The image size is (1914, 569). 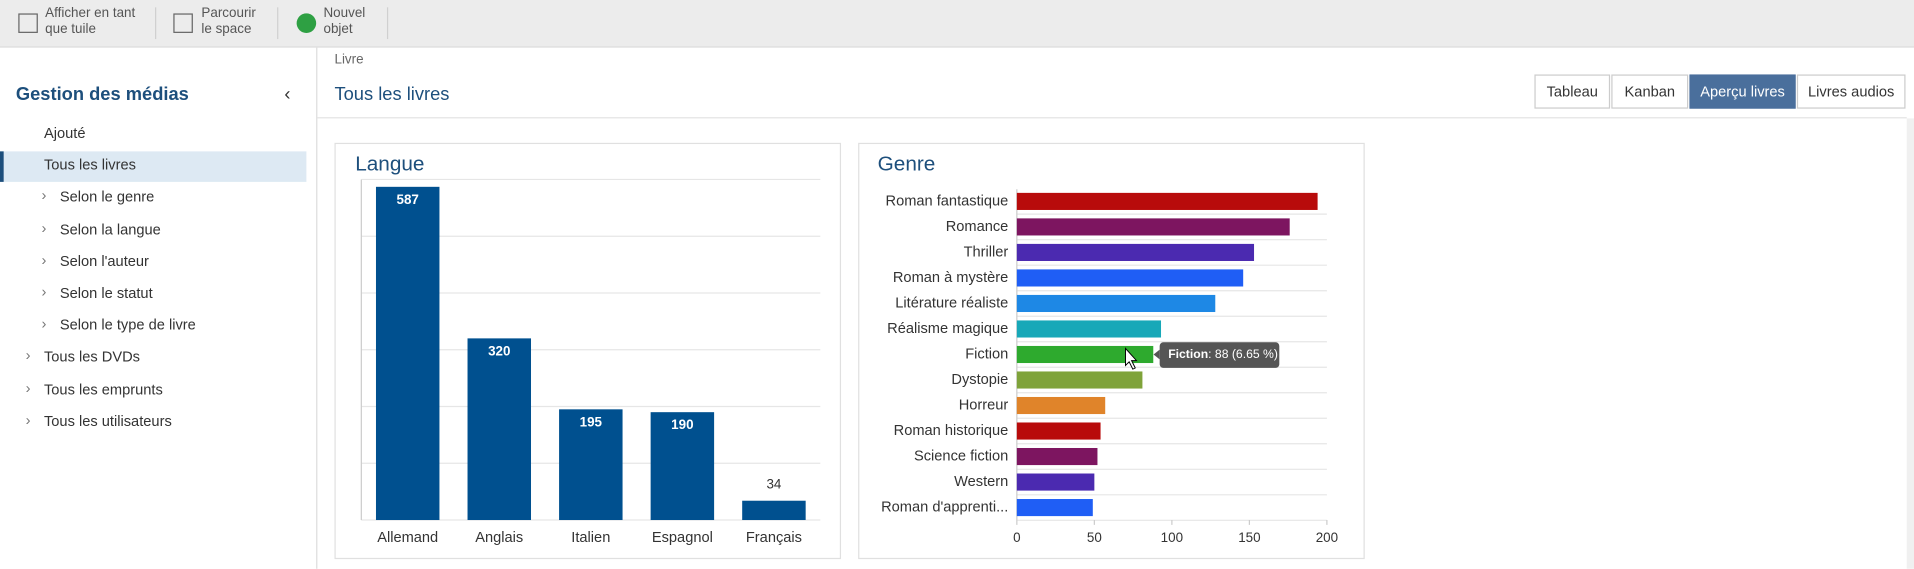 I want to click on breadcrumb: Livre, so click(x=349, y=60).